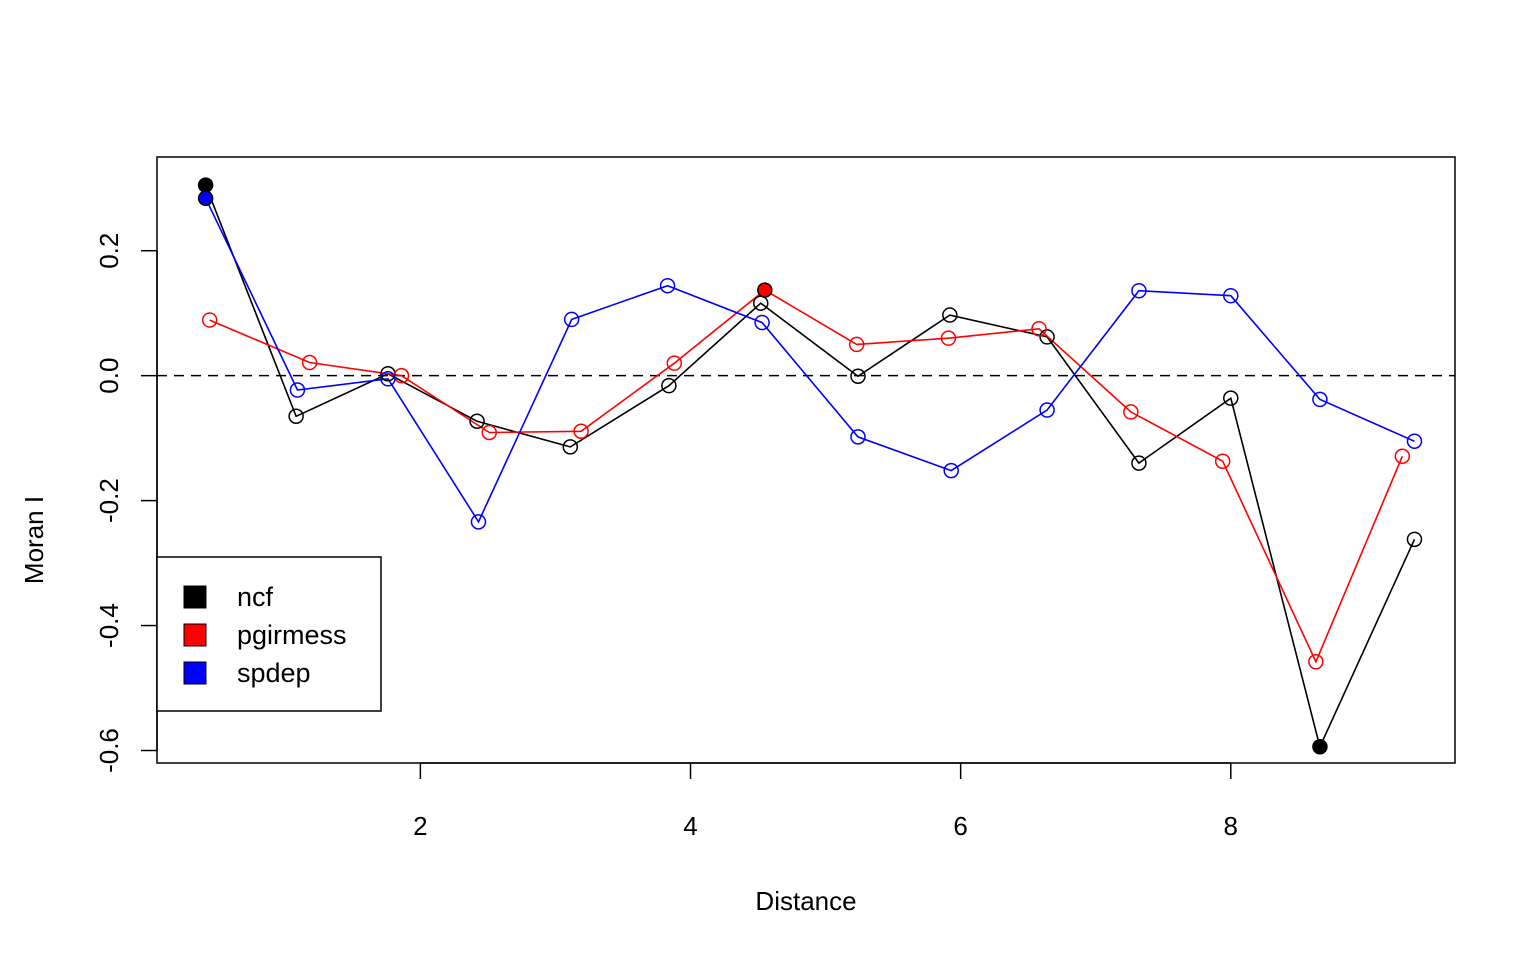 This screenshot has width=1536, height=960. What do you see at coordinates (292, 635) in the screenshot?
I see `legend-label-pgirmess: pgirmess` at bounding box center [292, 635].